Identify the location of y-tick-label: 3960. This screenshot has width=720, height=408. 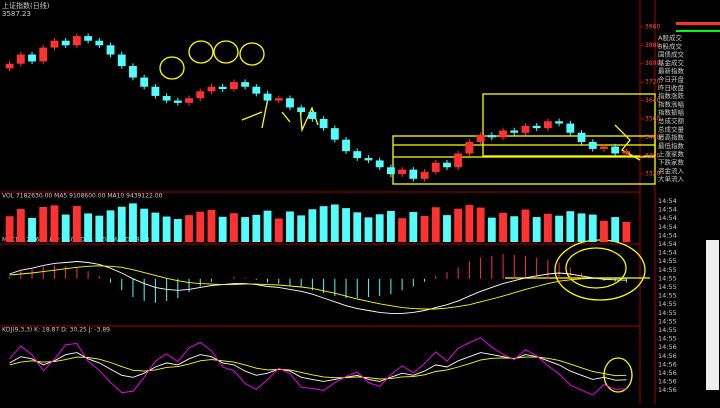
(652, 26).